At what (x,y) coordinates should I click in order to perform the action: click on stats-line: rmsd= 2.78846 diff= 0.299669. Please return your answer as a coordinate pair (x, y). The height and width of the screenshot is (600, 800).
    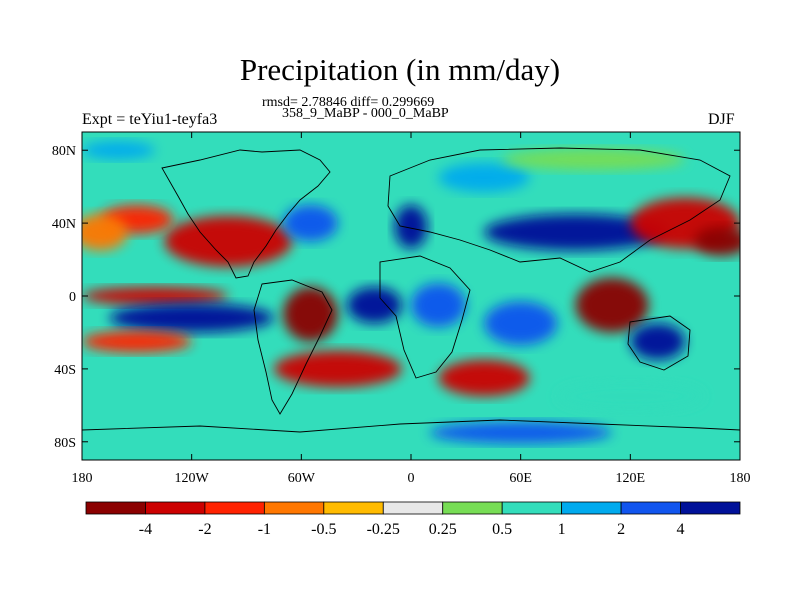
    Looking at the image, I should click on (348, 102).